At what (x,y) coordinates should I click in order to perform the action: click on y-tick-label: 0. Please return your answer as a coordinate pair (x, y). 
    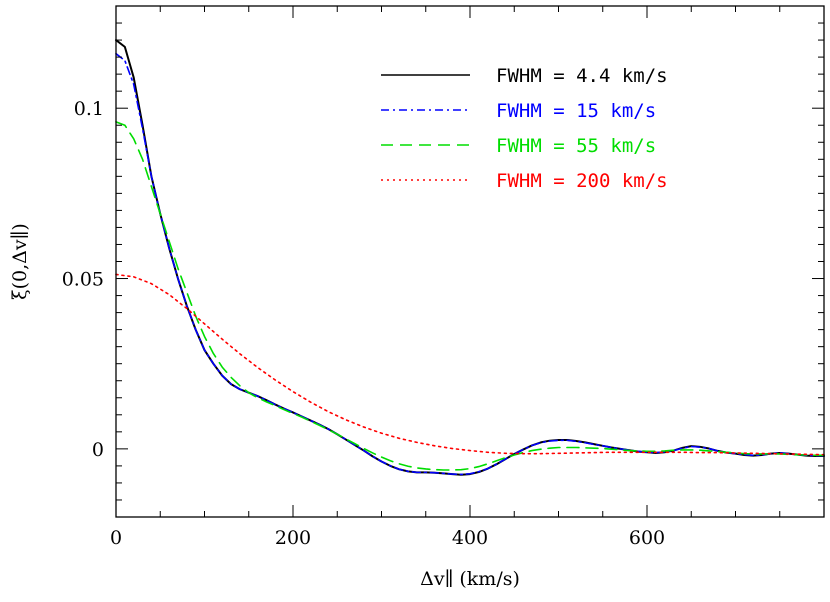
    Looking at the image, I should click on (98, 450).